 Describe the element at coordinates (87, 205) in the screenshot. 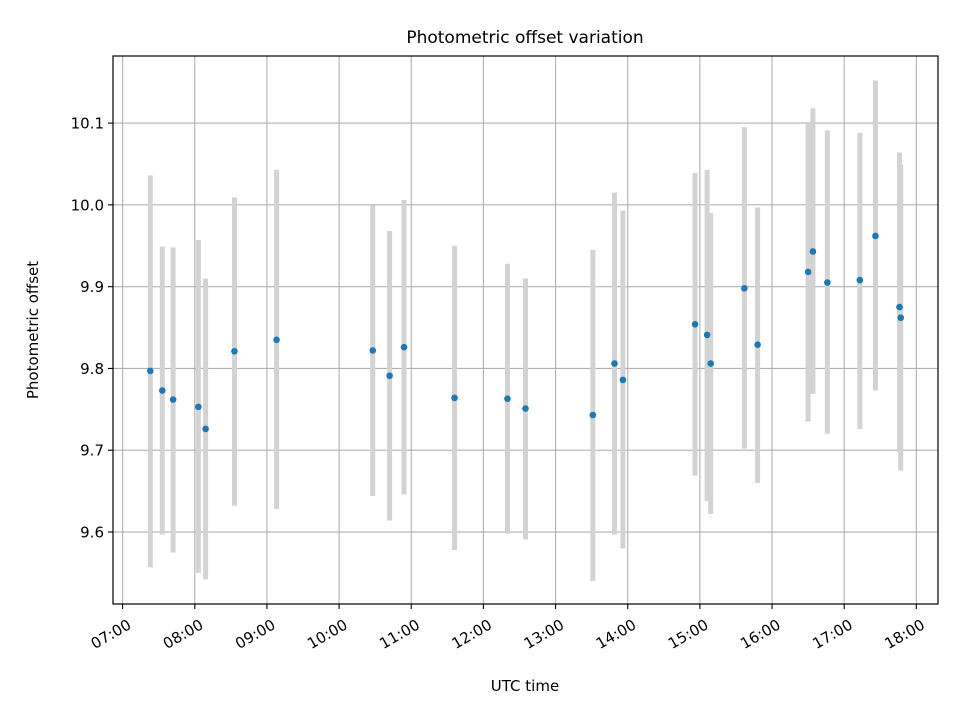

I see `y-tick-label: 10.0` at that location.